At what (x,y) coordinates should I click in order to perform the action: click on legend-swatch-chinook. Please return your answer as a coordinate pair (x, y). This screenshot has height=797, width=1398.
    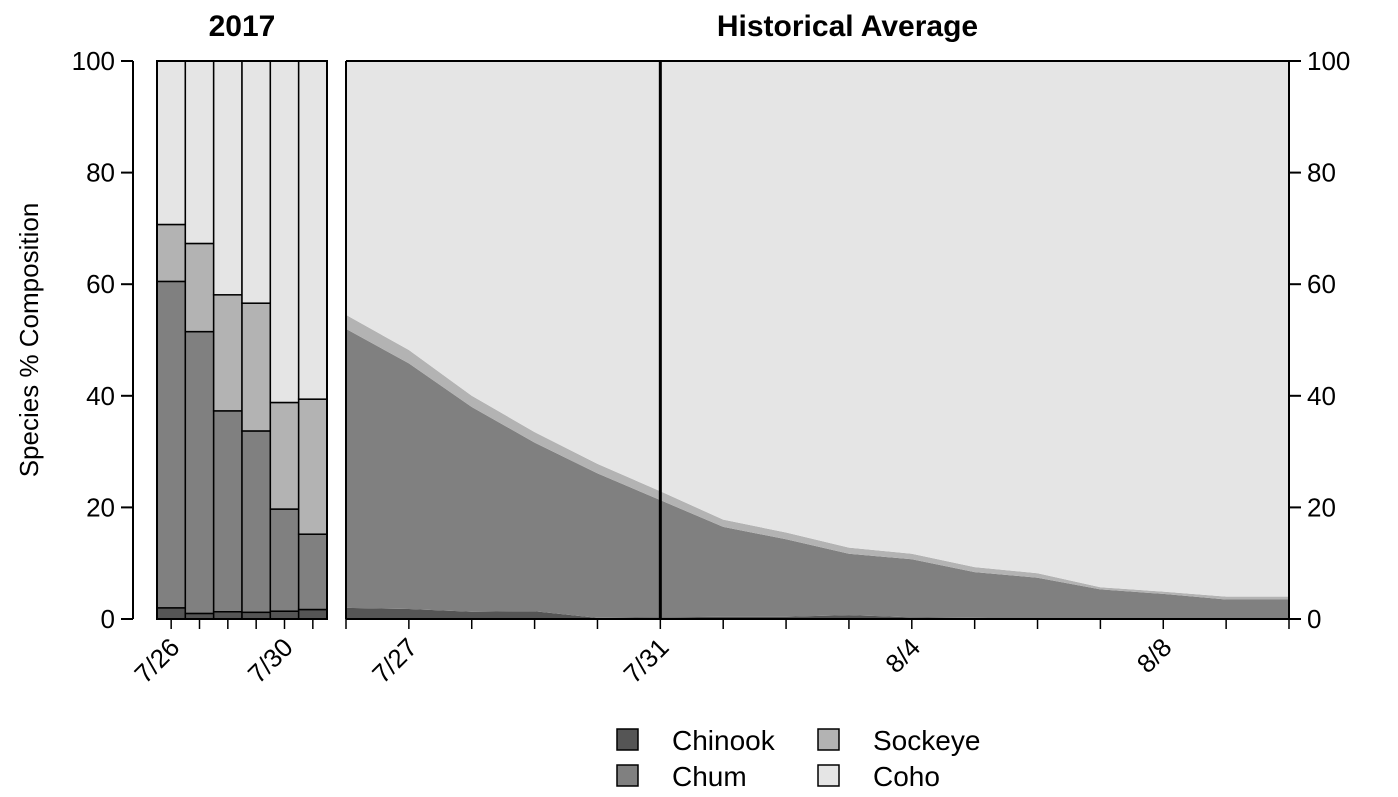
    Looking at the image, I should click on (627, 739).